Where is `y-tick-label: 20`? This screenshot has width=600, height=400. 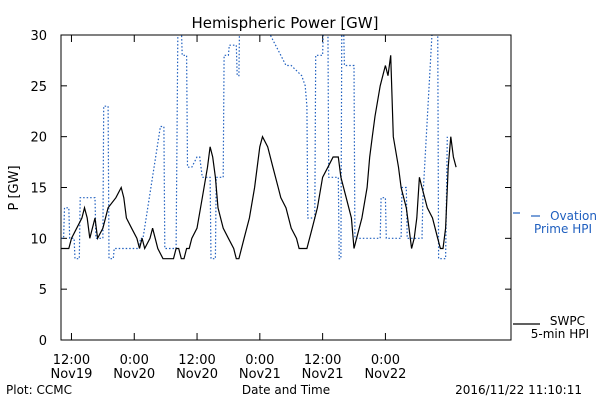 y-tick-label: 20 is located at coordinates (38, 138).